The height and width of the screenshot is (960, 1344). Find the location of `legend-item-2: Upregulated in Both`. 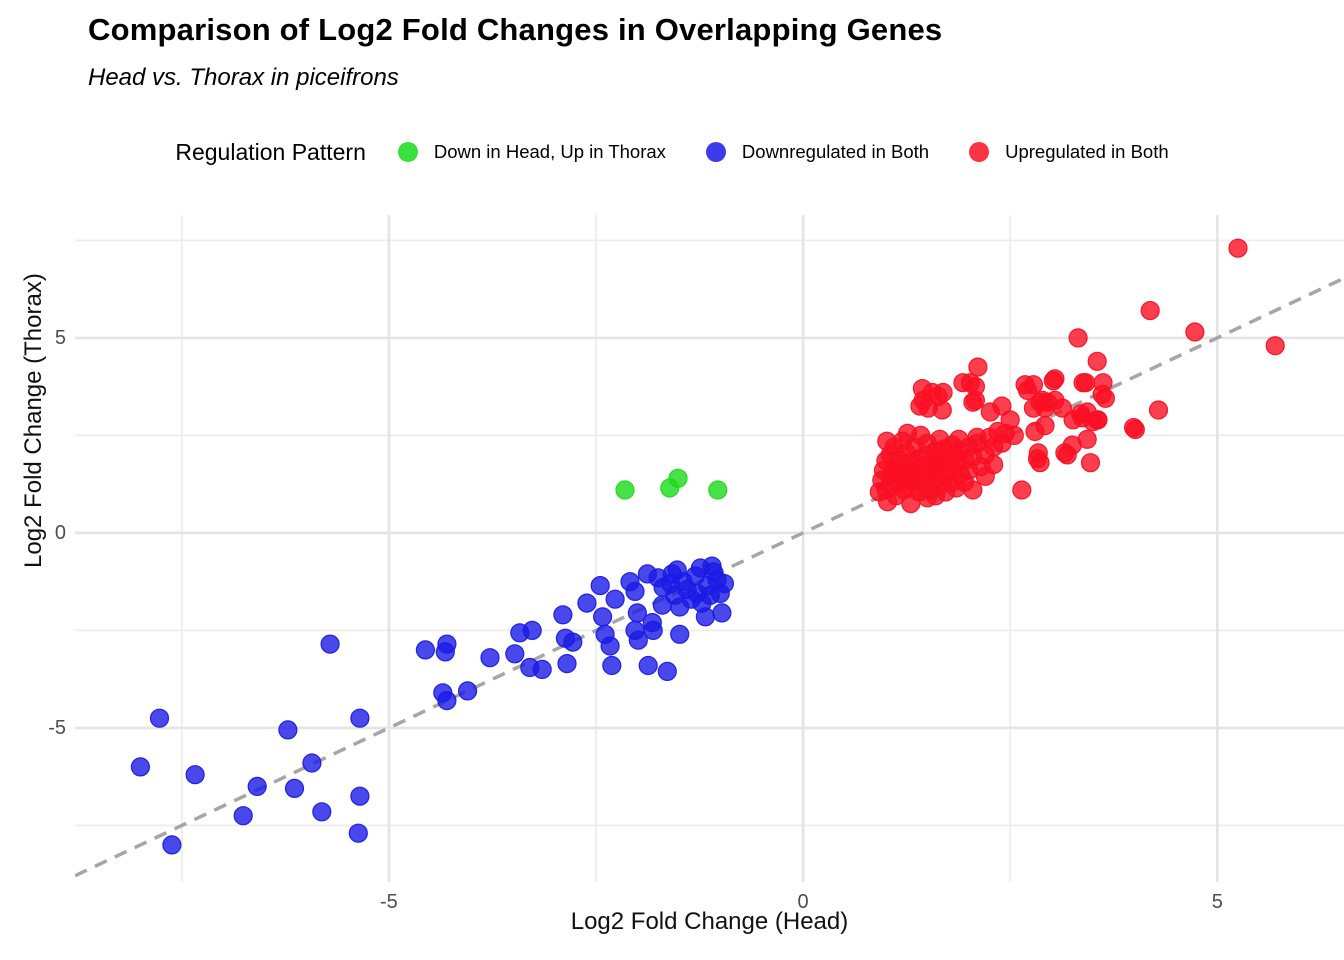

legend-item-2: Upregulated in Both is located at coordinates (1069, 152).